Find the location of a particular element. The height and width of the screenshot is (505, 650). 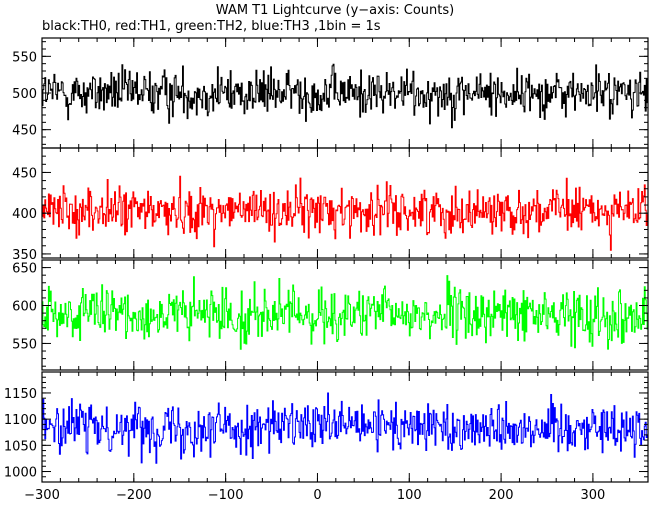

y-tick-label: 650 is located at coordinates (24, 269).